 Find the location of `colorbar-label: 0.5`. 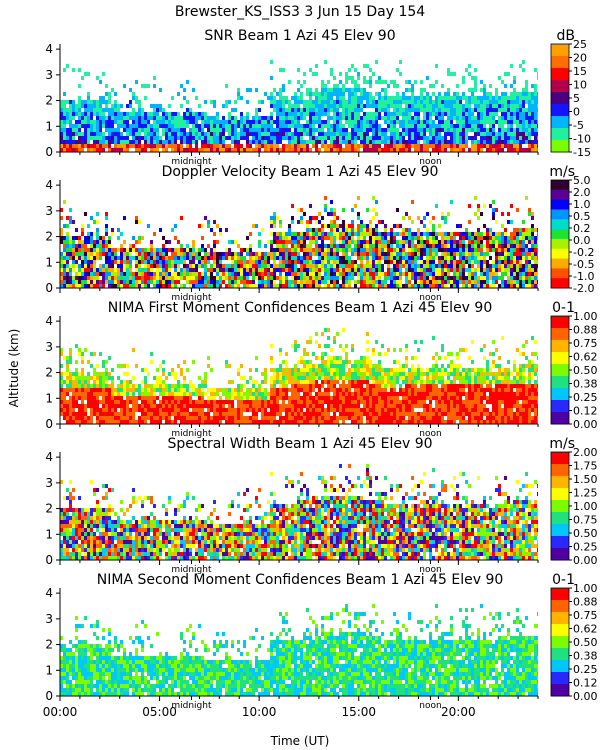

colorbar-label: 0.5 is located at coordinates (582, 216).